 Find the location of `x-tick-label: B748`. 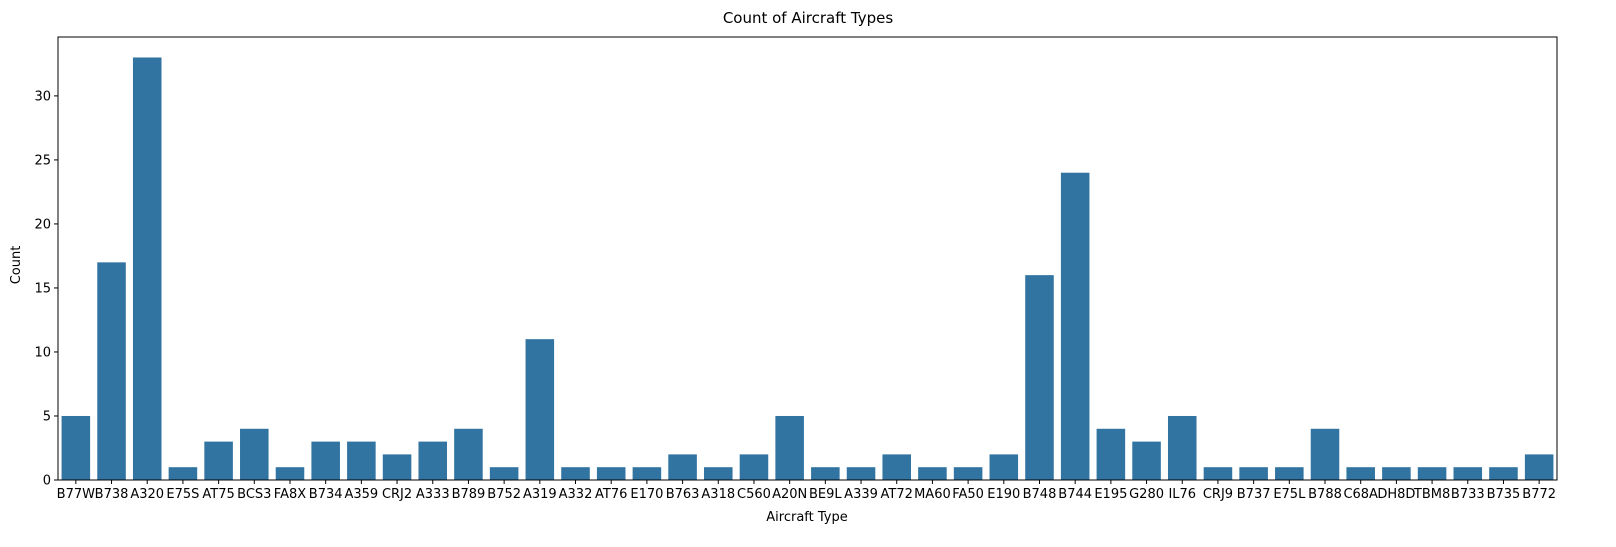

x-tick-label: B748 is located at coordinates (1040, 494).